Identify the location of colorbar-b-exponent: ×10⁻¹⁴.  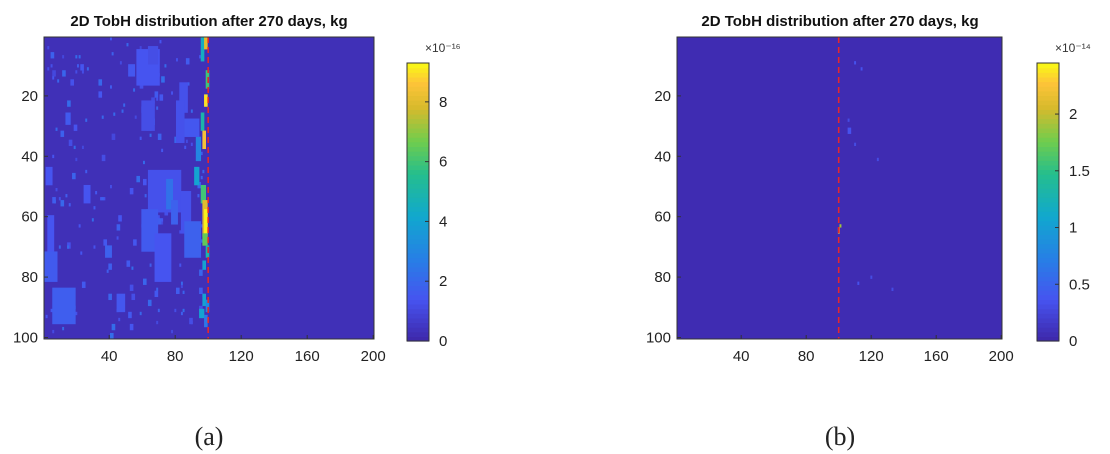
(1073, 48).